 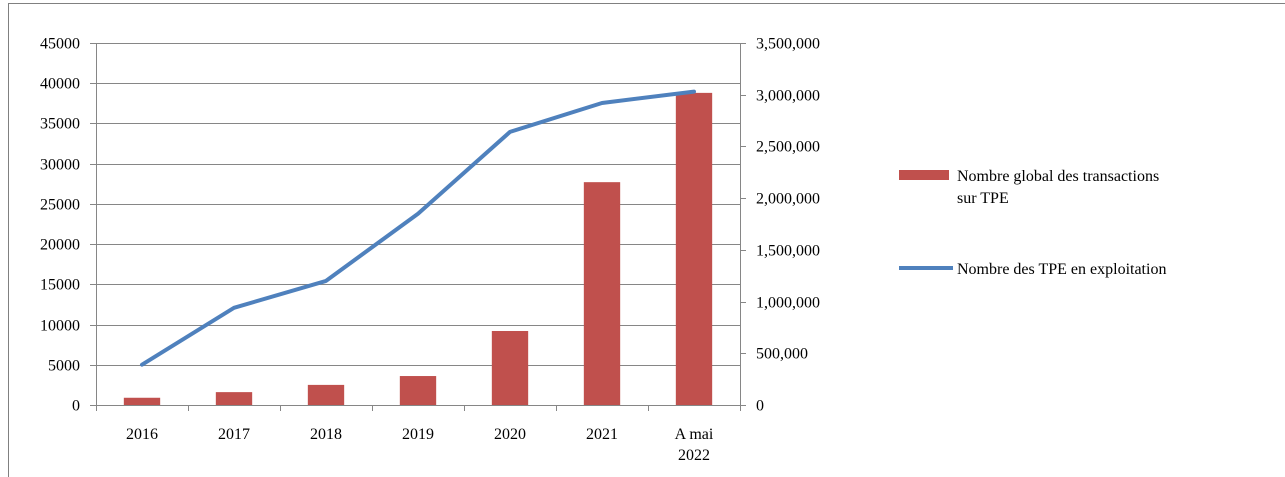 I want to click on left-axis-tick-label: 10000, so click(x=60, y=326).